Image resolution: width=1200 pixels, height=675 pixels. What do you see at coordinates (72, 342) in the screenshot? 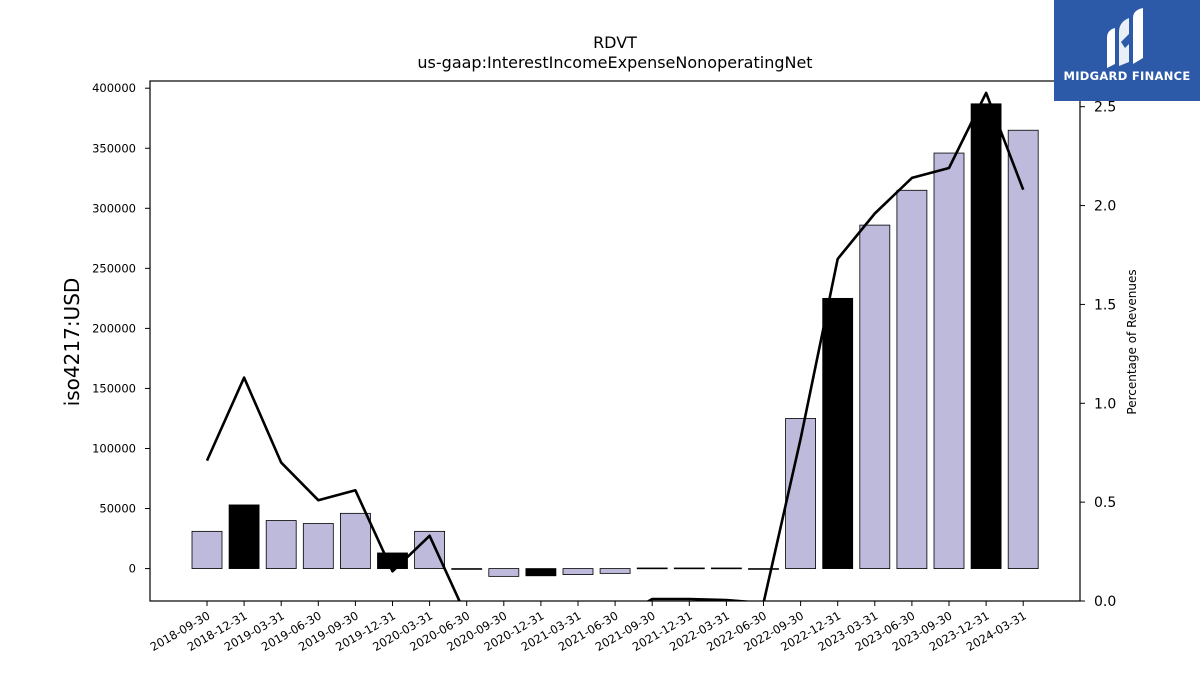
I see `y-axis-label: iso4217:USD` at bounding box center [72, 342].